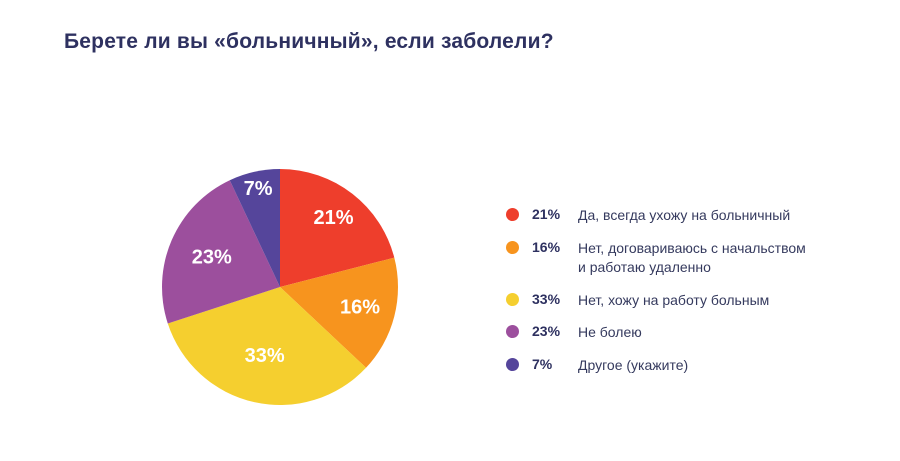 The height and width of the screenshot is (461, 900). I want to click on pie-slice-percent-label: 7%, so click(258, 189).